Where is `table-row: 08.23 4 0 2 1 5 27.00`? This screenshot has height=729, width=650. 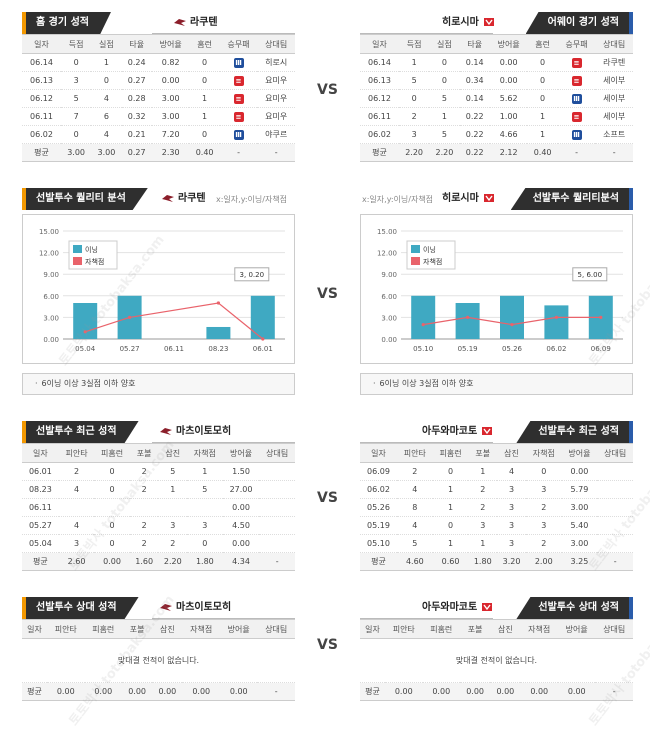 table-row: 08.23 4 0 2 1 5 27.00 is located at coordinates (158, 489).